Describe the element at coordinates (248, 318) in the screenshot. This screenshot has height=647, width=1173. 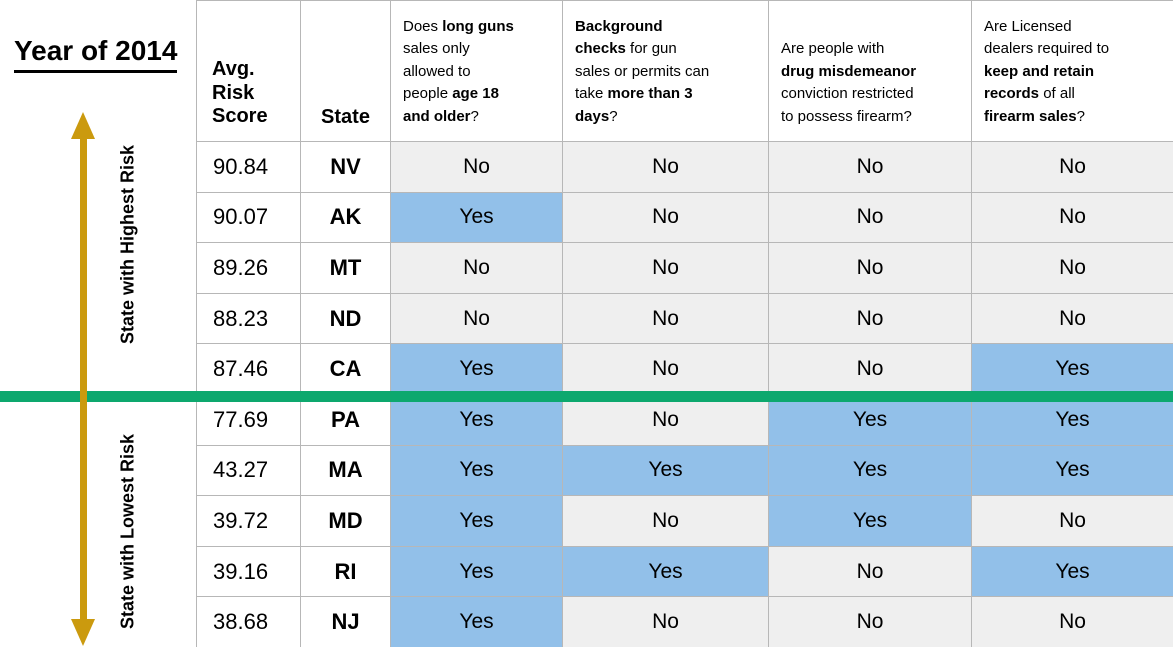
I see `score-cell: 88.23` at that location.